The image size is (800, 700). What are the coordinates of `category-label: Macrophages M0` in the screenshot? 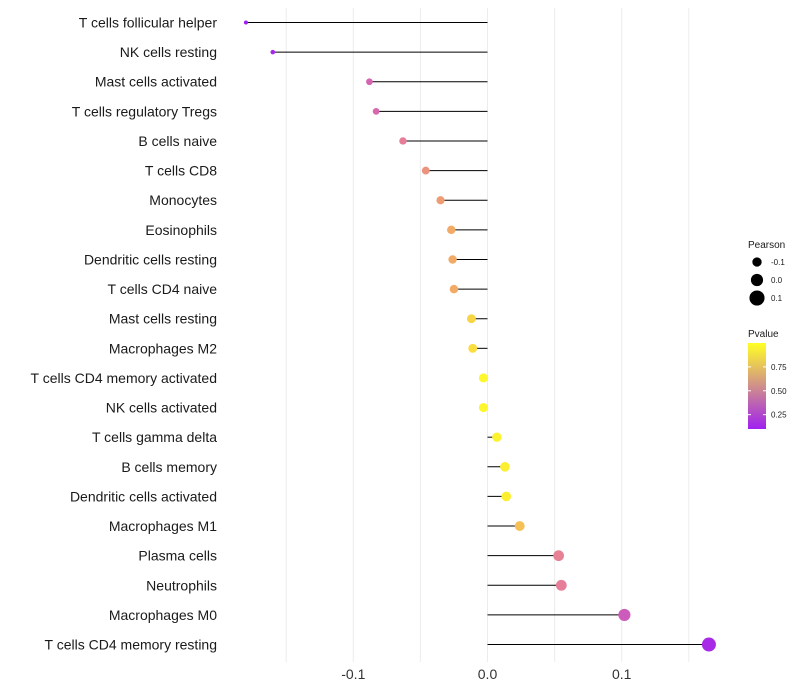 It's located at (163, 615).